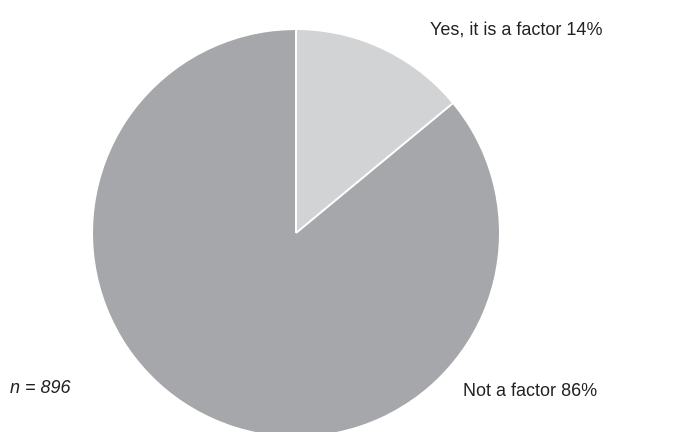 This screenshot has height=432, width=683. Describe the element at coordinates (40, 387) in the screenshot. I see `sample-size-note: n = 896` at that location.